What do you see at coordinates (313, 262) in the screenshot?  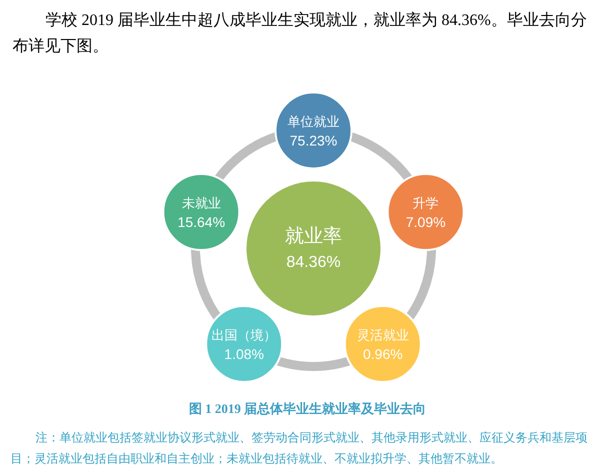 I see `data-label: 84.36%` at bounding box center [313, 262].